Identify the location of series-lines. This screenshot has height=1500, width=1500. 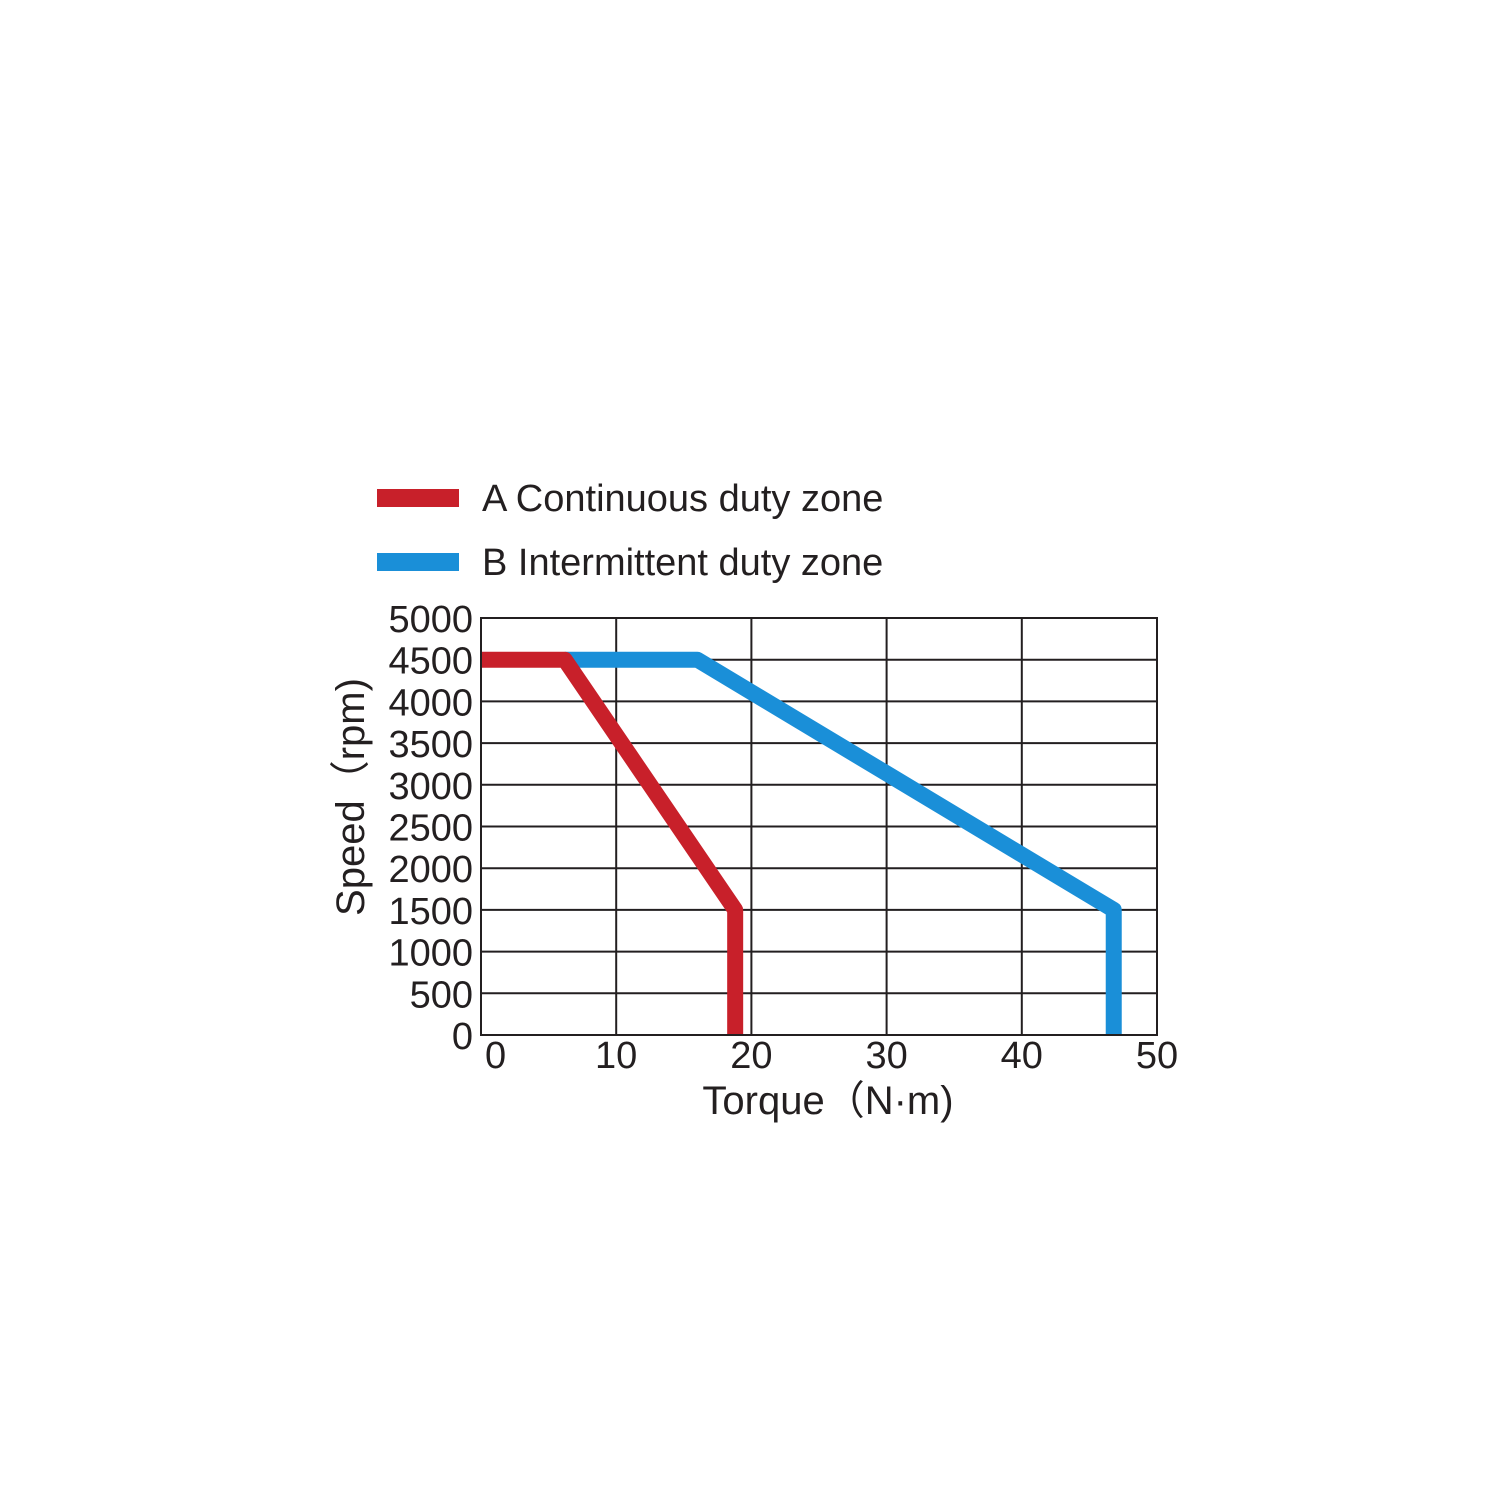
(801, 843).